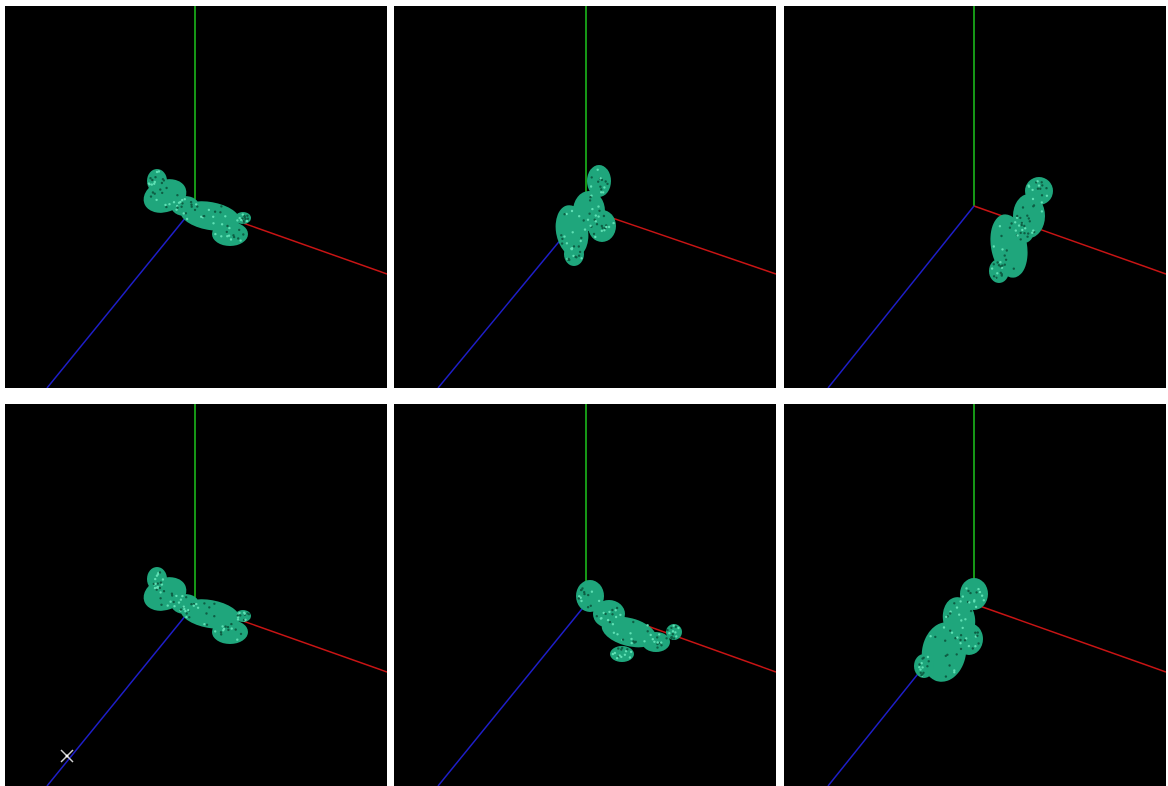 The height and width of the screenshot is (786, 1168). What do you see at coordinates (121, 694) in the screenshot?
I see `z-axis` at bounding box center [121, 694].